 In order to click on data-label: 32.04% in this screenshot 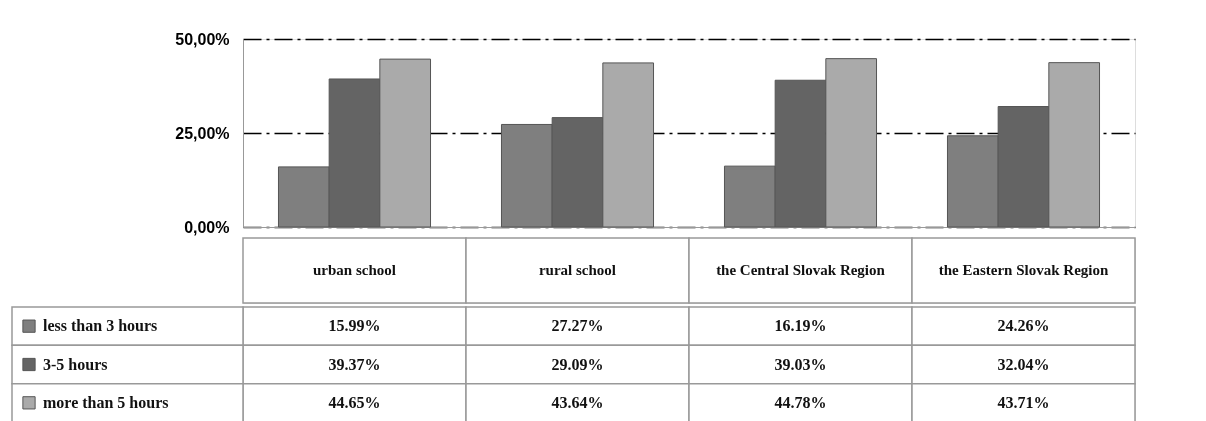, I will do `click(1023, 364)`.